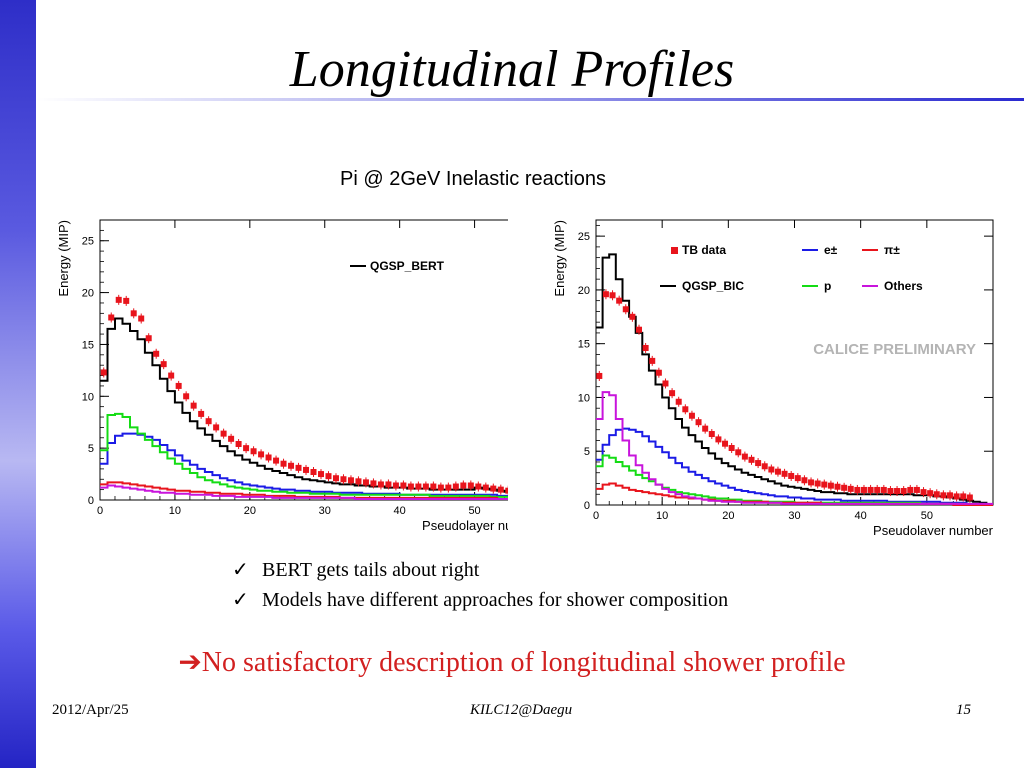 This screenshot has height=768, width=1024. I want to click on legend-label: TB data, so click(704, 250).